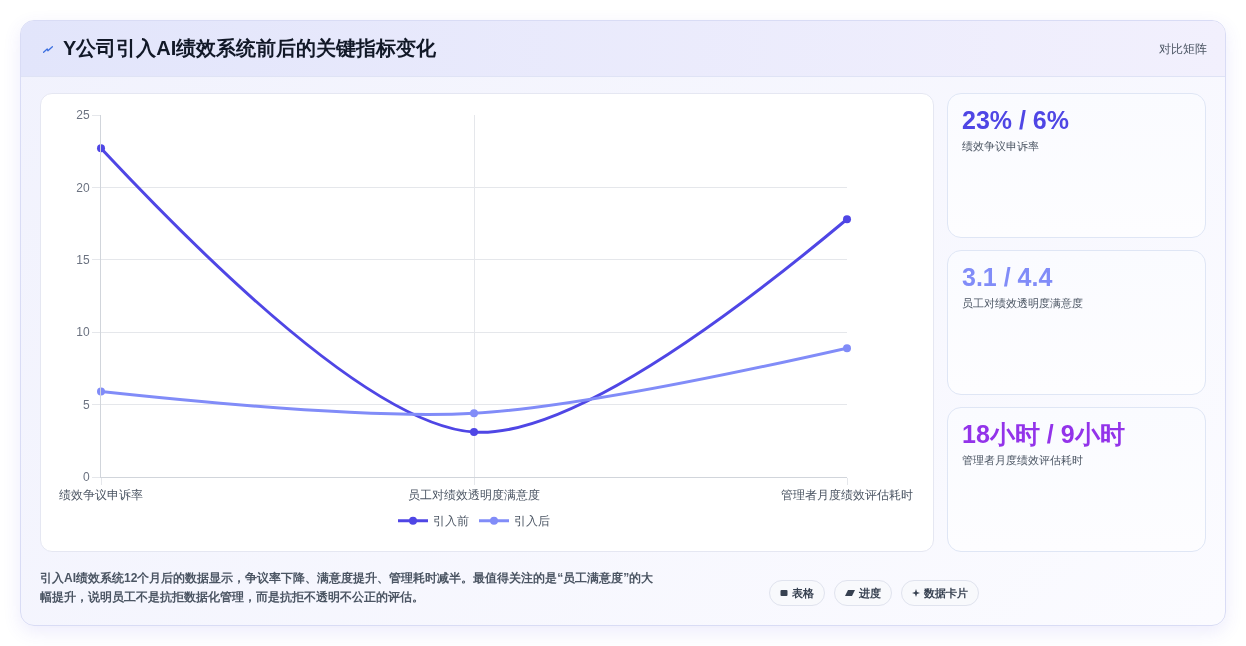  Describe the element at coordinates (803, 593) in the screenshot. I see `text: 表格` at that location.